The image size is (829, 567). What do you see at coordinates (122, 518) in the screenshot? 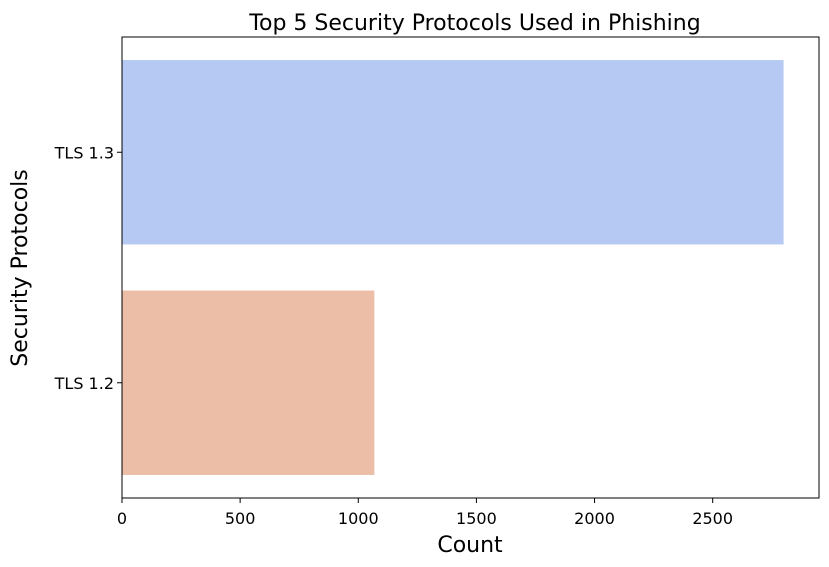
I see `x-tick-label-0: 0` at bounding box center [122, 518].